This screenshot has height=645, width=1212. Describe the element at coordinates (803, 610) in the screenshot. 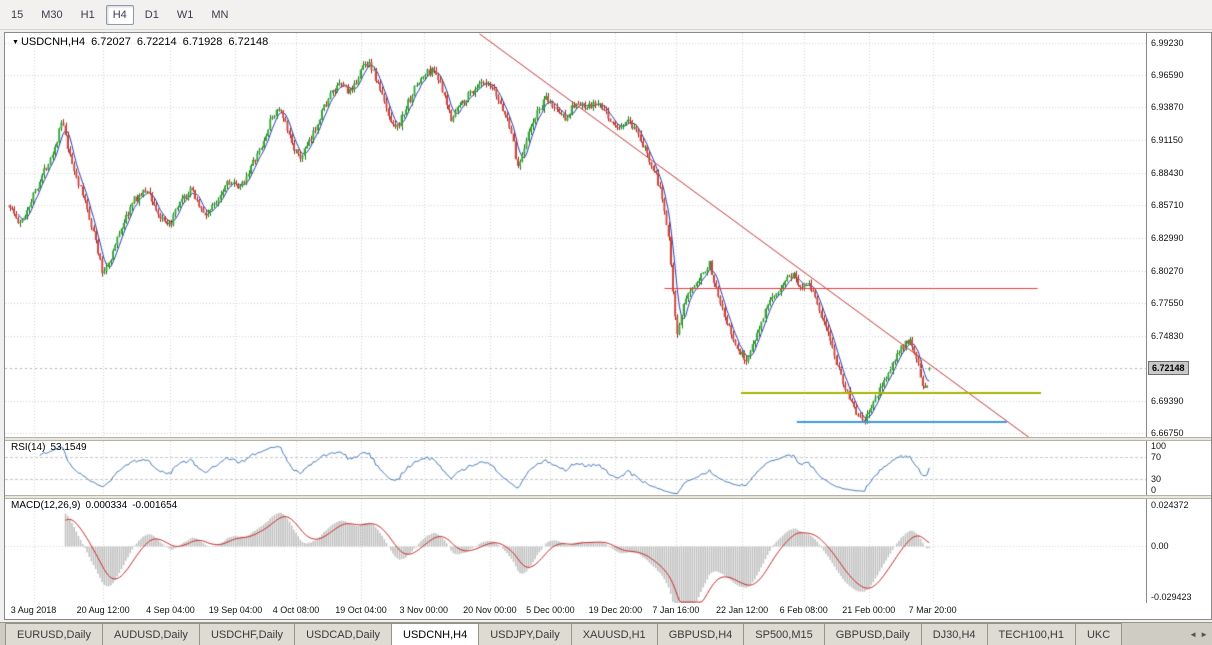

I see `time-axis-label: 6 Feb 08:00` at that location.